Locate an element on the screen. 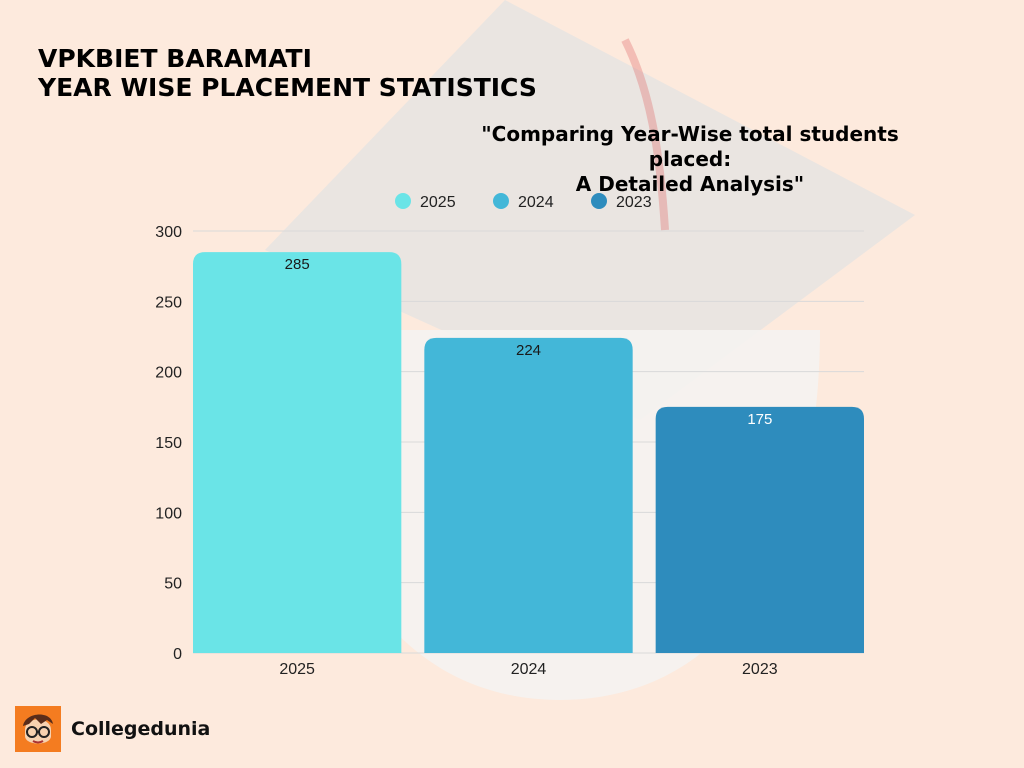 The height and width of the screenshot is (768, 1024). brand: Collegedunia is located at coordinates (112, 729).